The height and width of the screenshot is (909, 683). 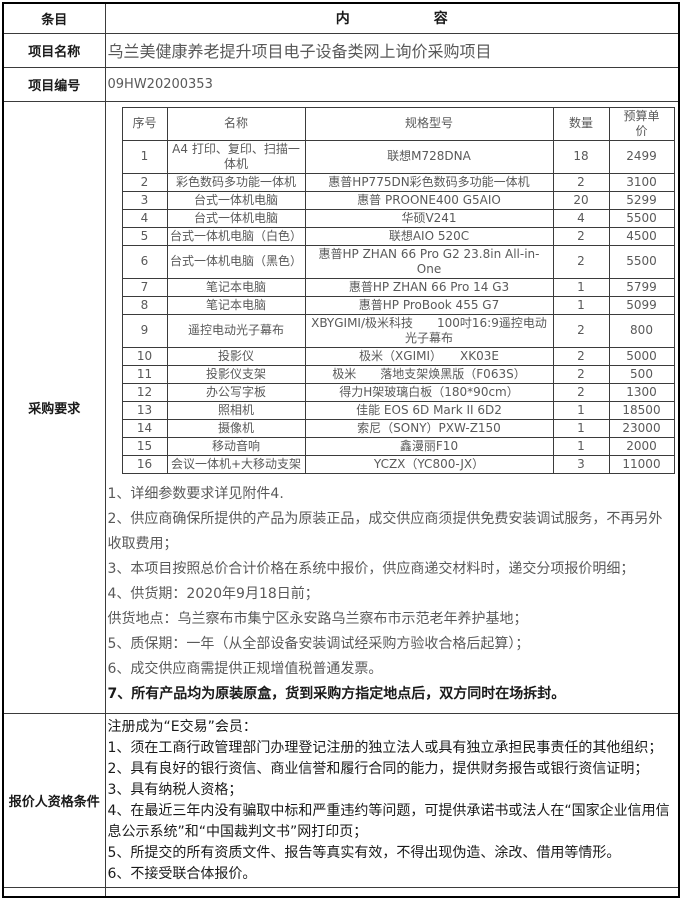 I want to click on equipment-cell: 20, so click(x=581, y=200).